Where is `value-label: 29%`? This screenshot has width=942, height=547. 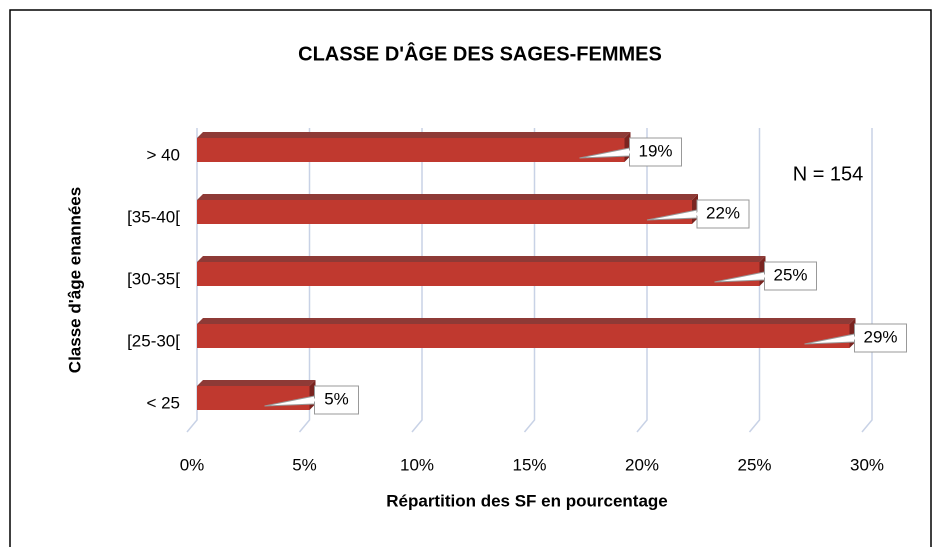 value-label: 29% is located at coordinates (880, 336).